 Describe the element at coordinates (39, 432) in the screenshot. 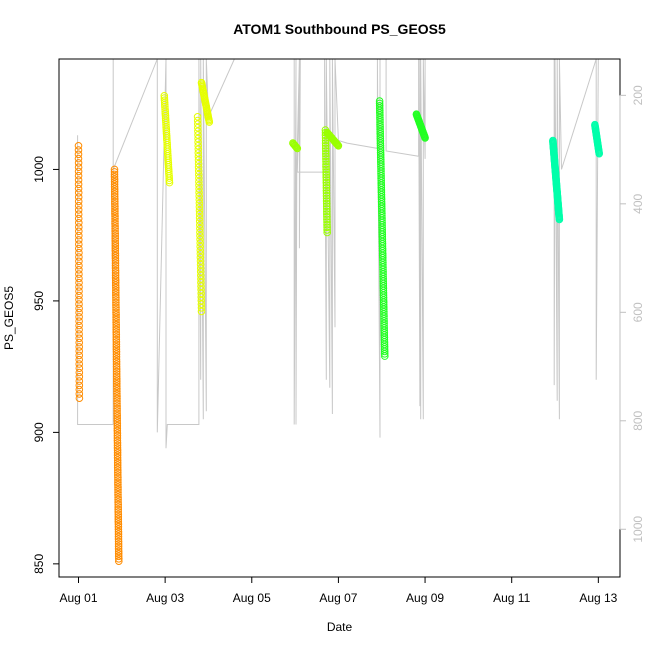

I see `y-tick-label: 900` at that location.